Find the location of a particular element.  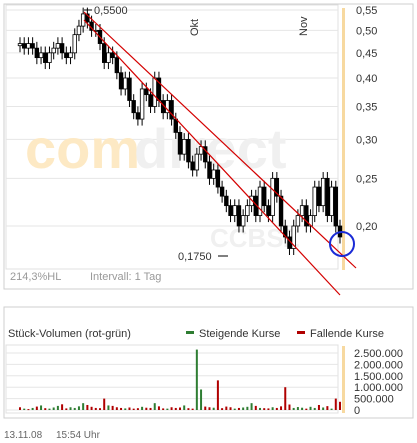

month-label-nov: Nov is located at coordinates (304, 26).